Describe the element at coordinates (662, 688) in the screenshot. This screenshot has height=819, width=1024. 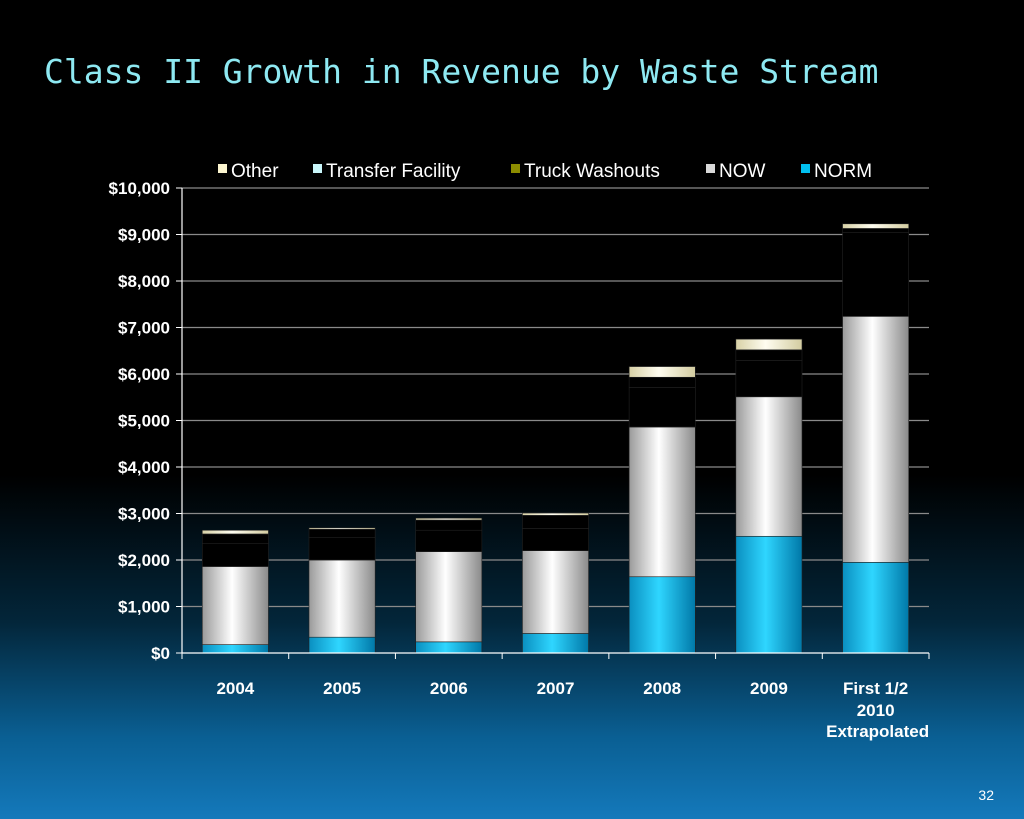
I see `x-tick-label: 2008` at that location.